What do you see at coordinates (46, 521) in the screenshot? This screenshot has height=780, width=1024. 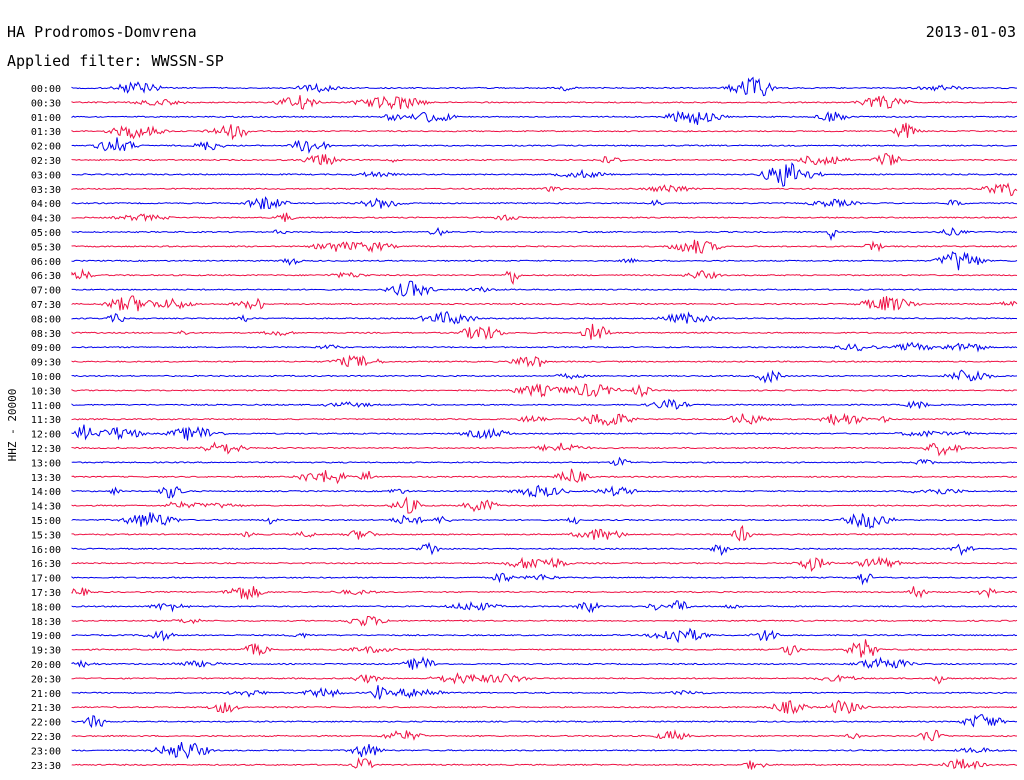 I see `row-time-label: 15:00` at bounding box center [46, 521].